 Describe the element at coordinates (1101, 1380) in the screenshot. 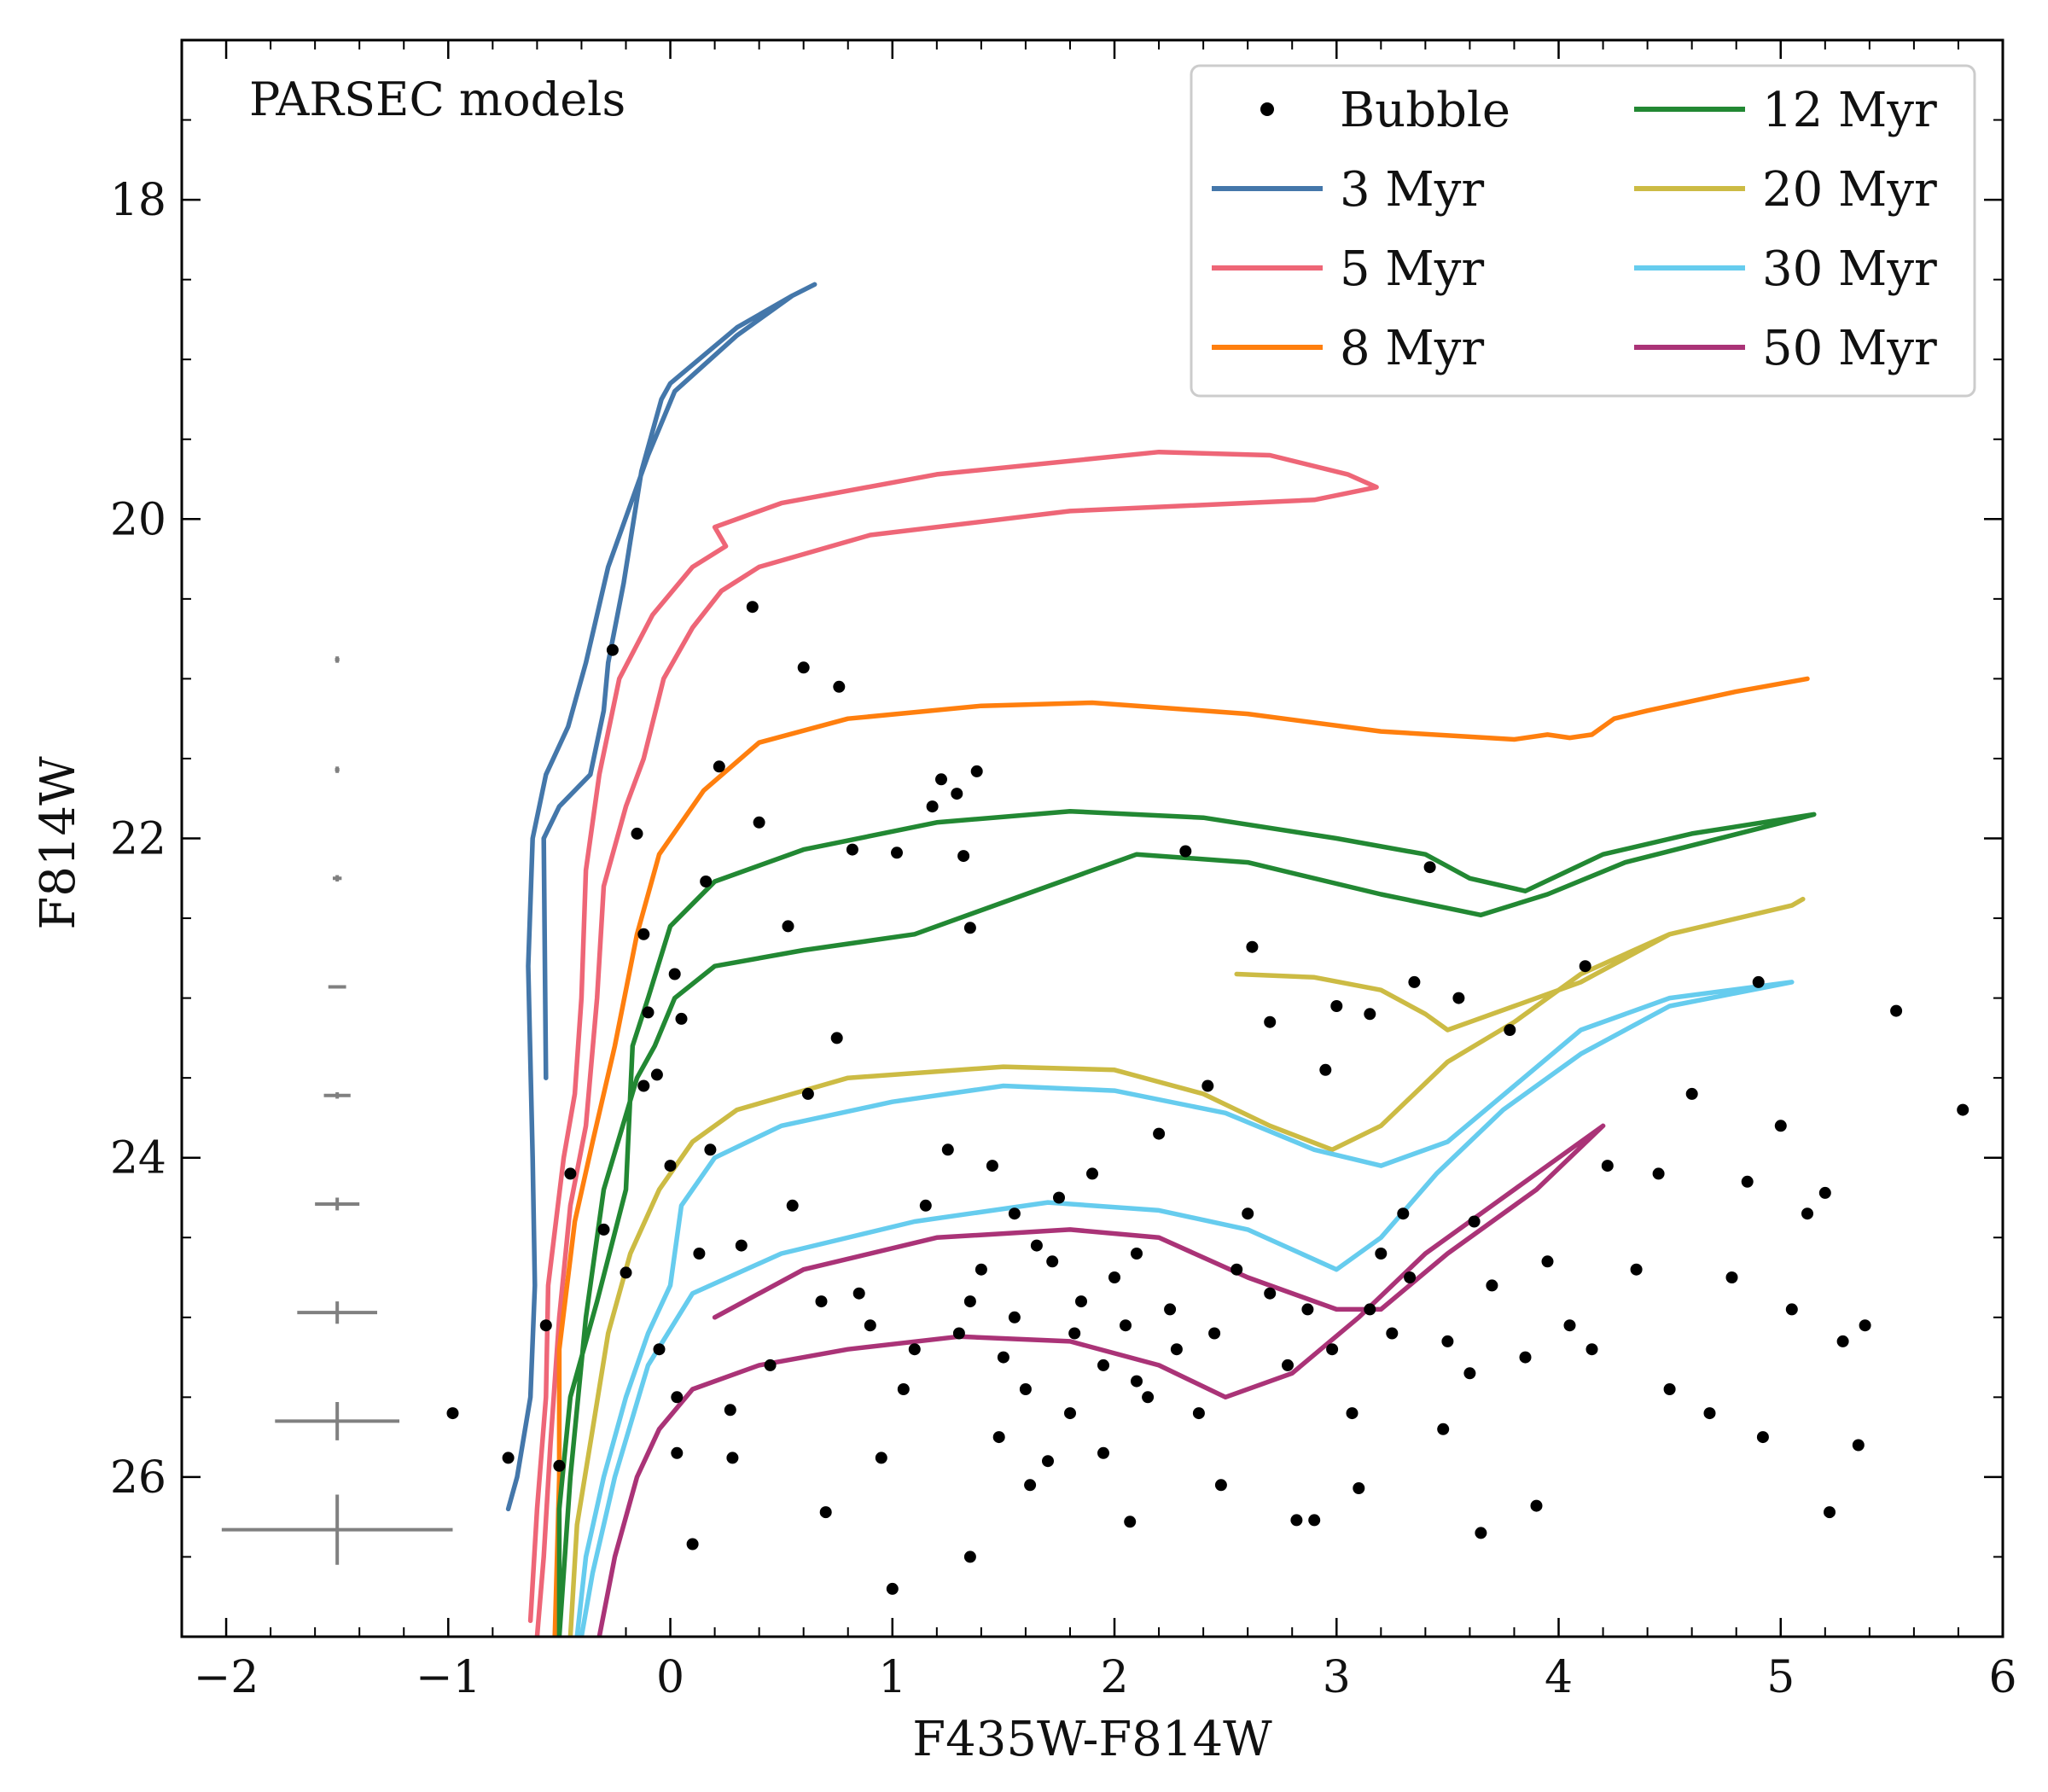

I see `isochrone-50-myr` at that location.